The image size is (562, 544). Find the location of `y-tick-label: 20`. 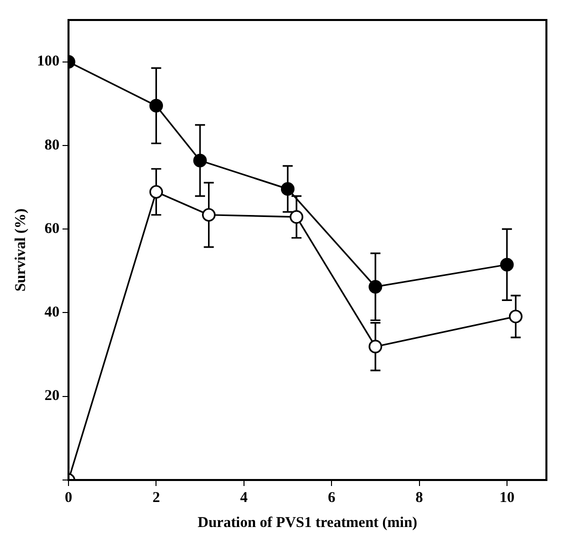

y-tick-label: 20 is located at coordinates (52, 396).